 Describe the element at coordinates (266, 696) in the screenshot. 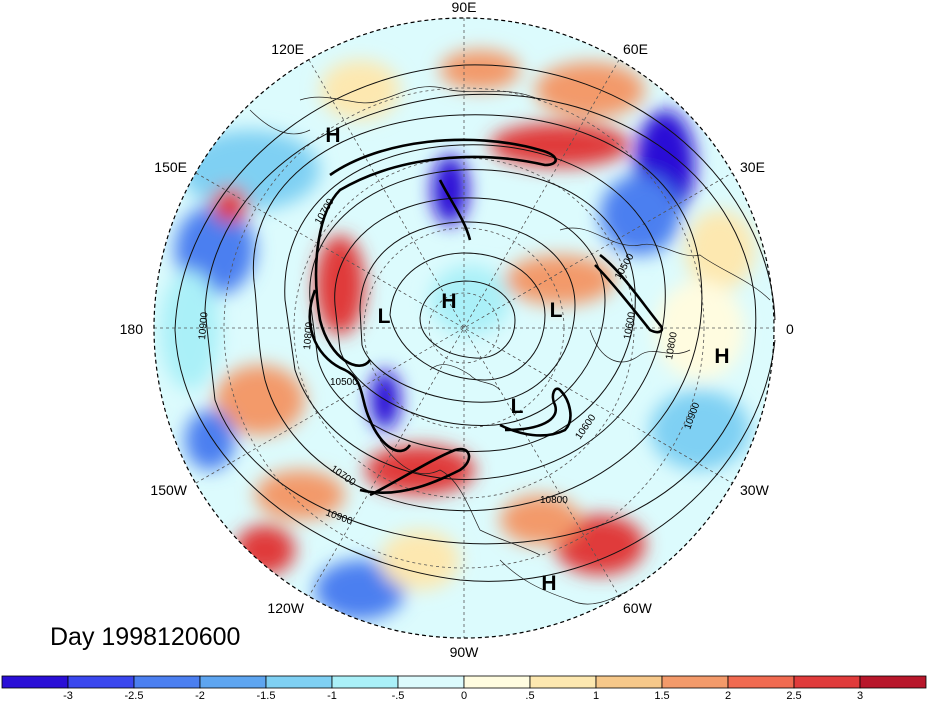

I see `colorbar-tick-label: -1.5` at that location.